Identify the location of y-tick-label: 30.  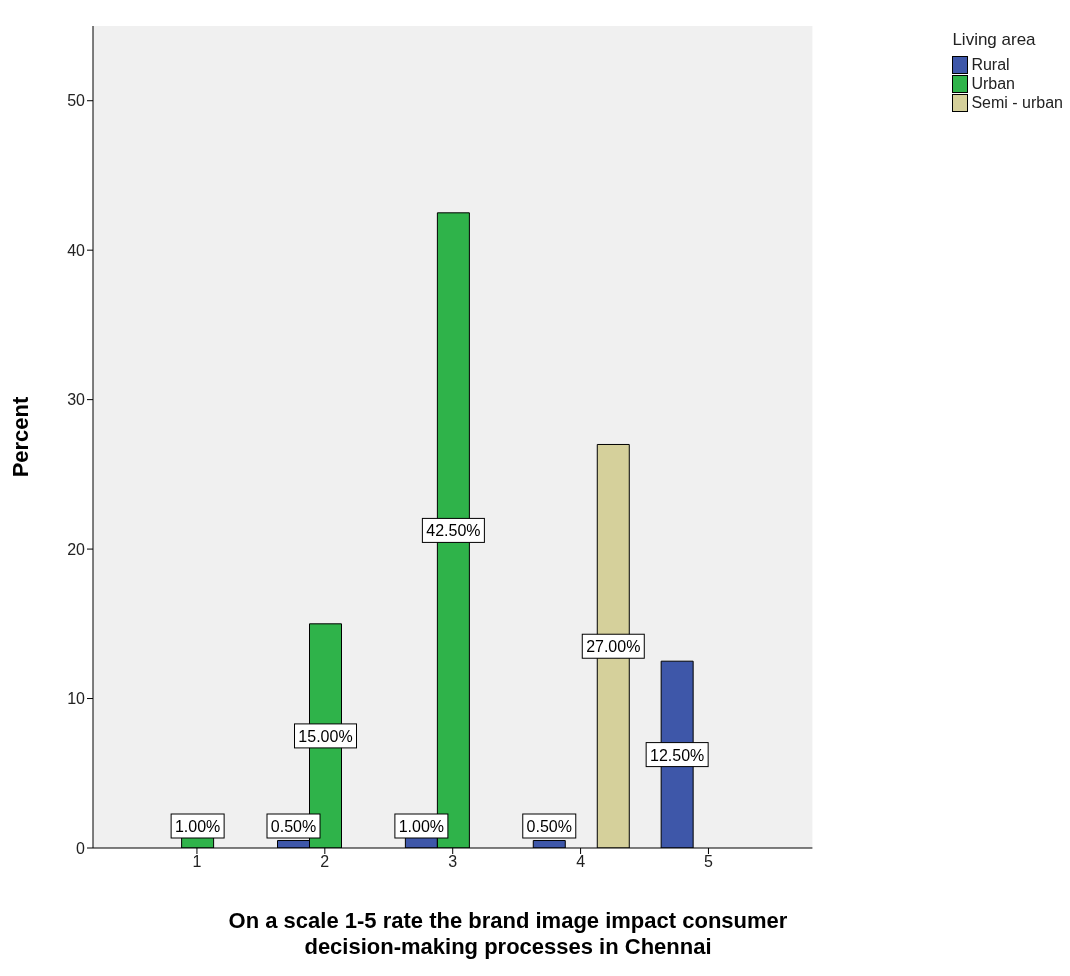
(76, 400).